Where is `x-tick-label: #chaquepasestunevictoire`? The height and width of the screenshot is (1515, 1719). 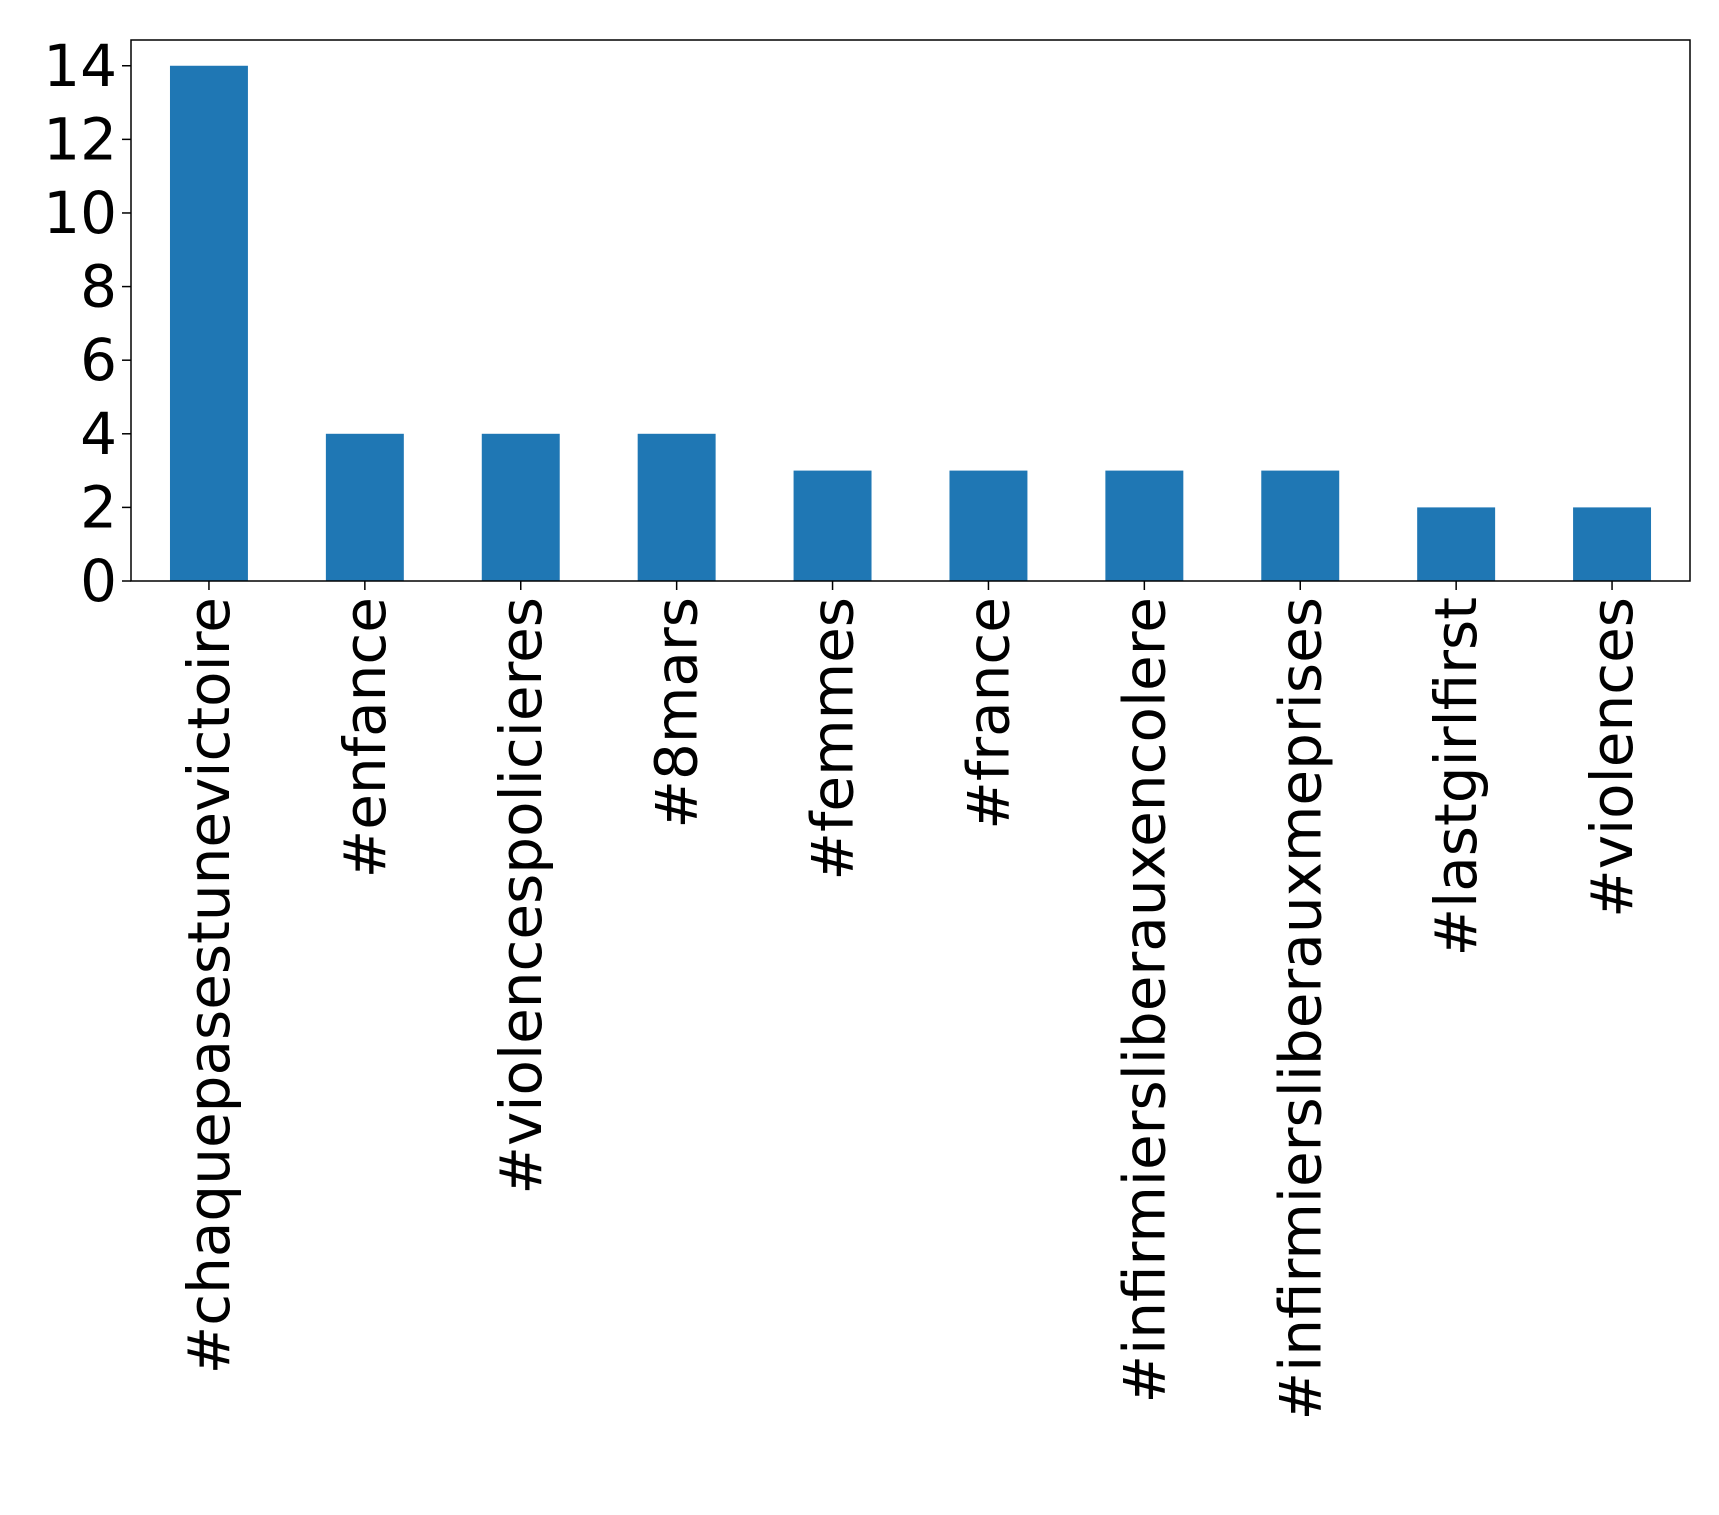 x-tick-label: #chaquepasestunevictoire is located at coordinates (209, 985).